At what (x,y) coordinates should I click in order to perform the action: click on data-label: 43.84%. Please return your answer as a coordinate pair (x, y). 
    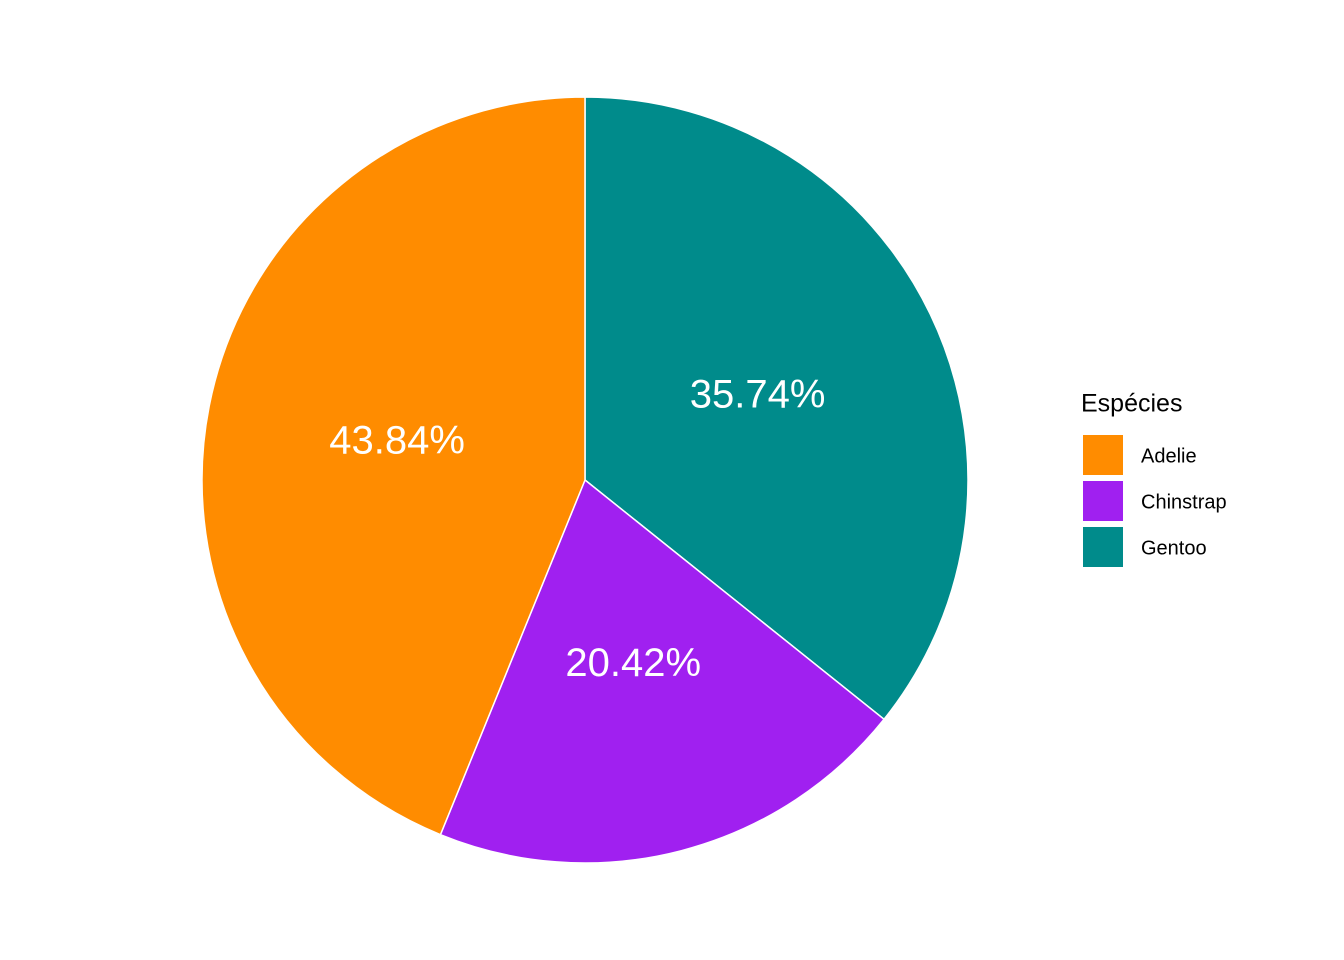
    Looking at the image, I should click on (397, 441).